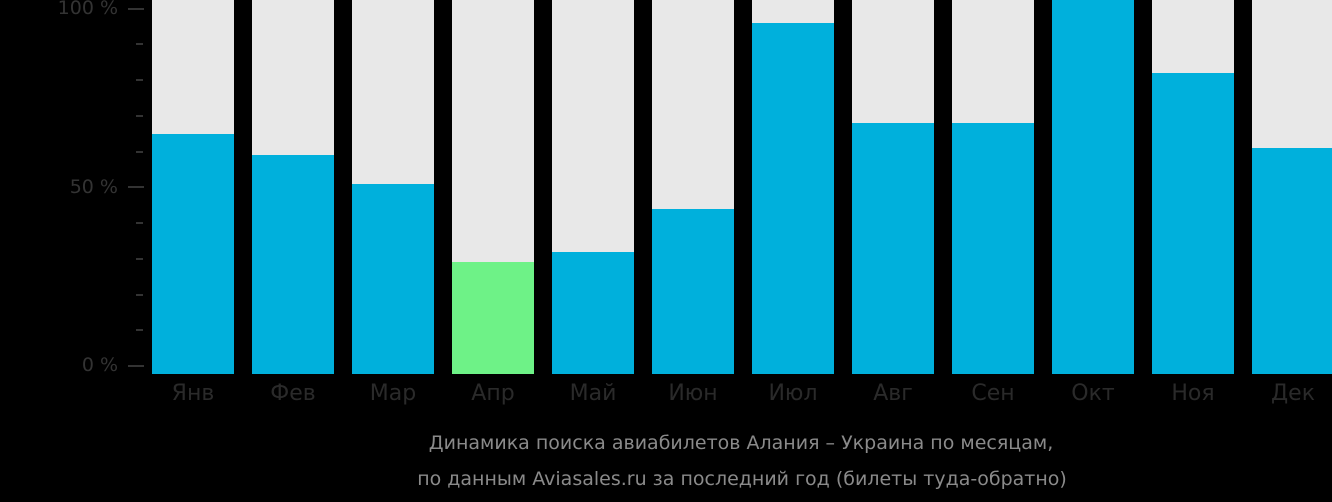 Image resolution: width=1332 pixels, height=502 pixels. I want to click on x-axis-label: Окт, so click(1093, 393).